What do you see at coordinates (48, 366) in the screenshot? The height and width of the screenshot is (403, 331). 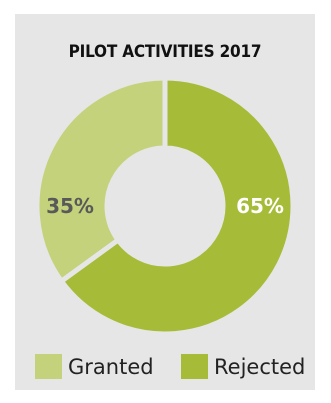 I see `legend-swatch-granted` at bounding box center [48, 366].